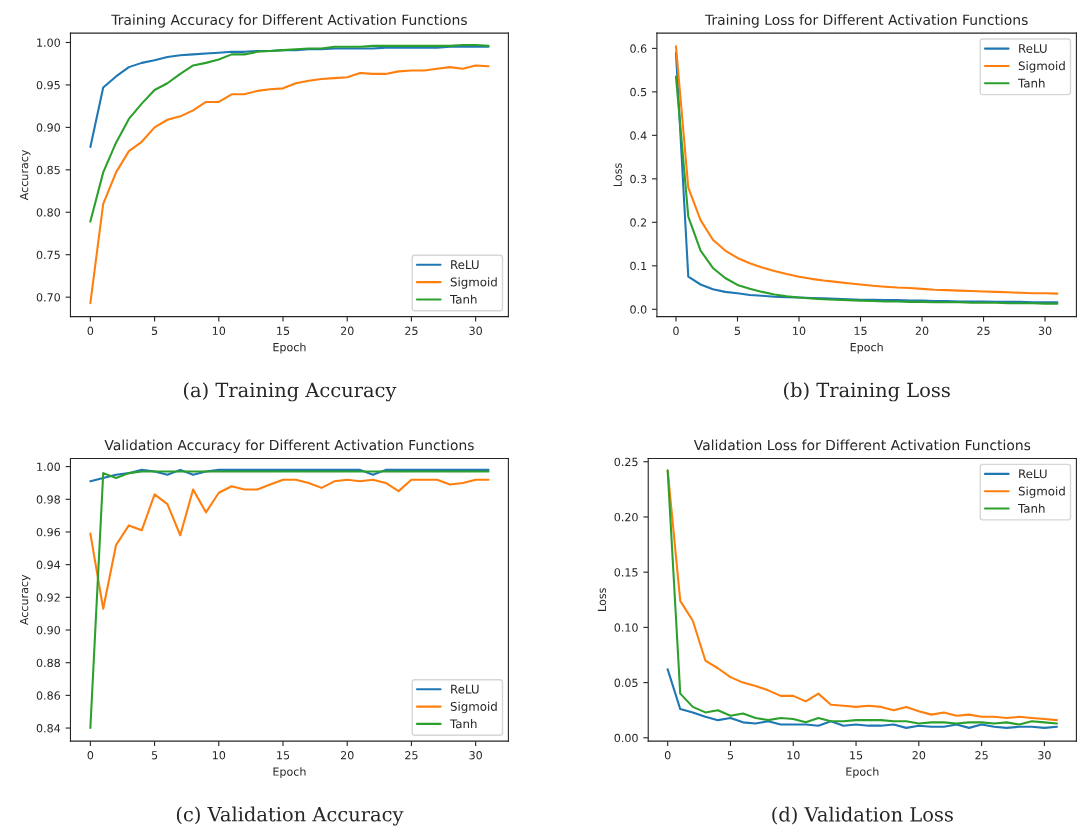 This screenshot has height=829, width=1084. What do you see at coordinates (48, 255) in the screenshot?
I see `y-tick-label: 0.75` at bounding box center [48, 255].